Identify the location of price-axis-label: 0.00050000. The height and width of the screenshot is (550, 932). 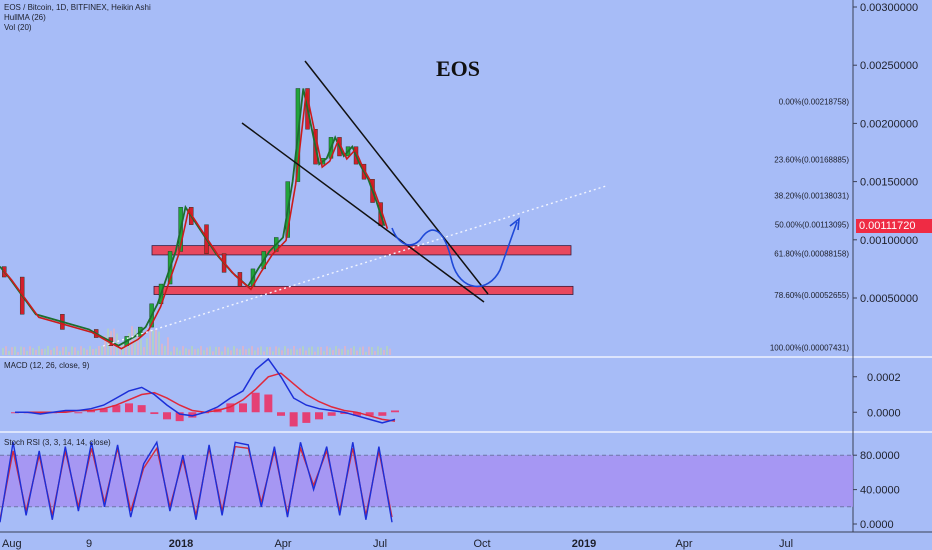
(889, 299).